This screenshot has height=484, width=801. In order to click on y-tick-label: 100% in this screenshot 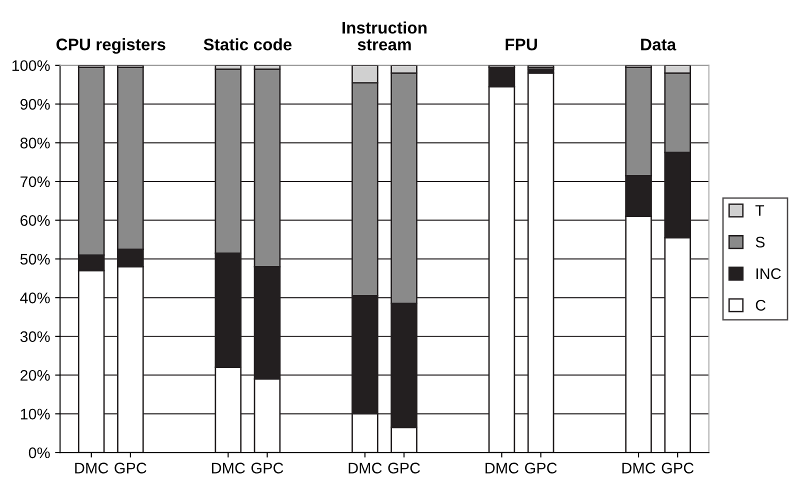, I will do `click(31, 66)`.